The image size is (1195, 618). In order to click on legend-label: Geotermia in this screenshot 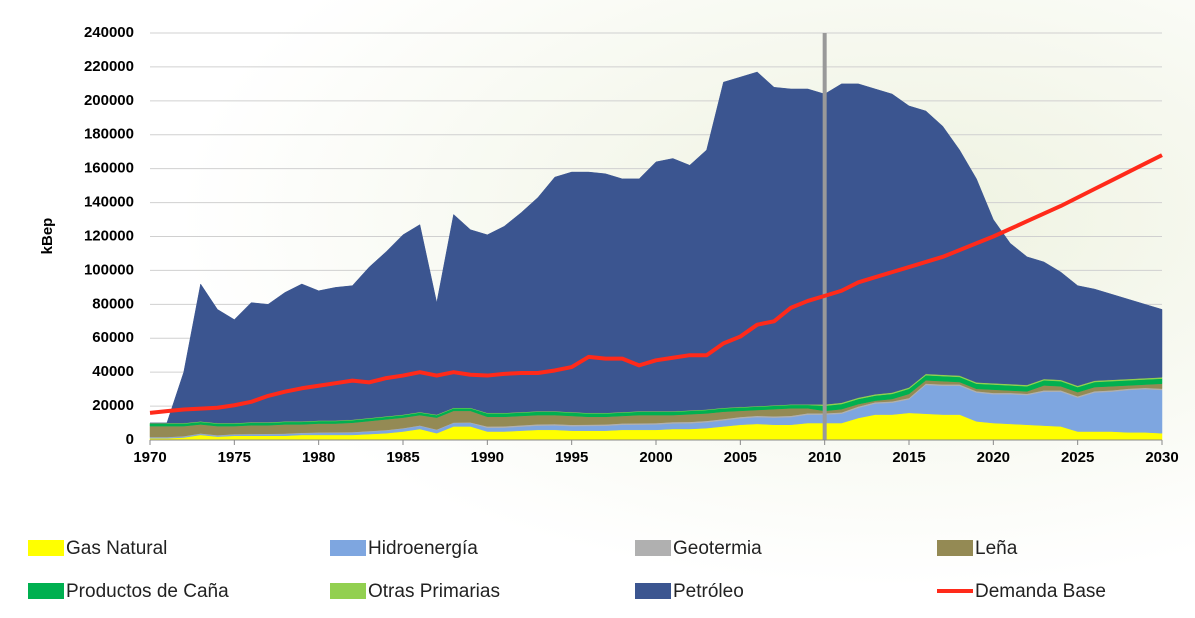, I will do `click(717, 548)`.